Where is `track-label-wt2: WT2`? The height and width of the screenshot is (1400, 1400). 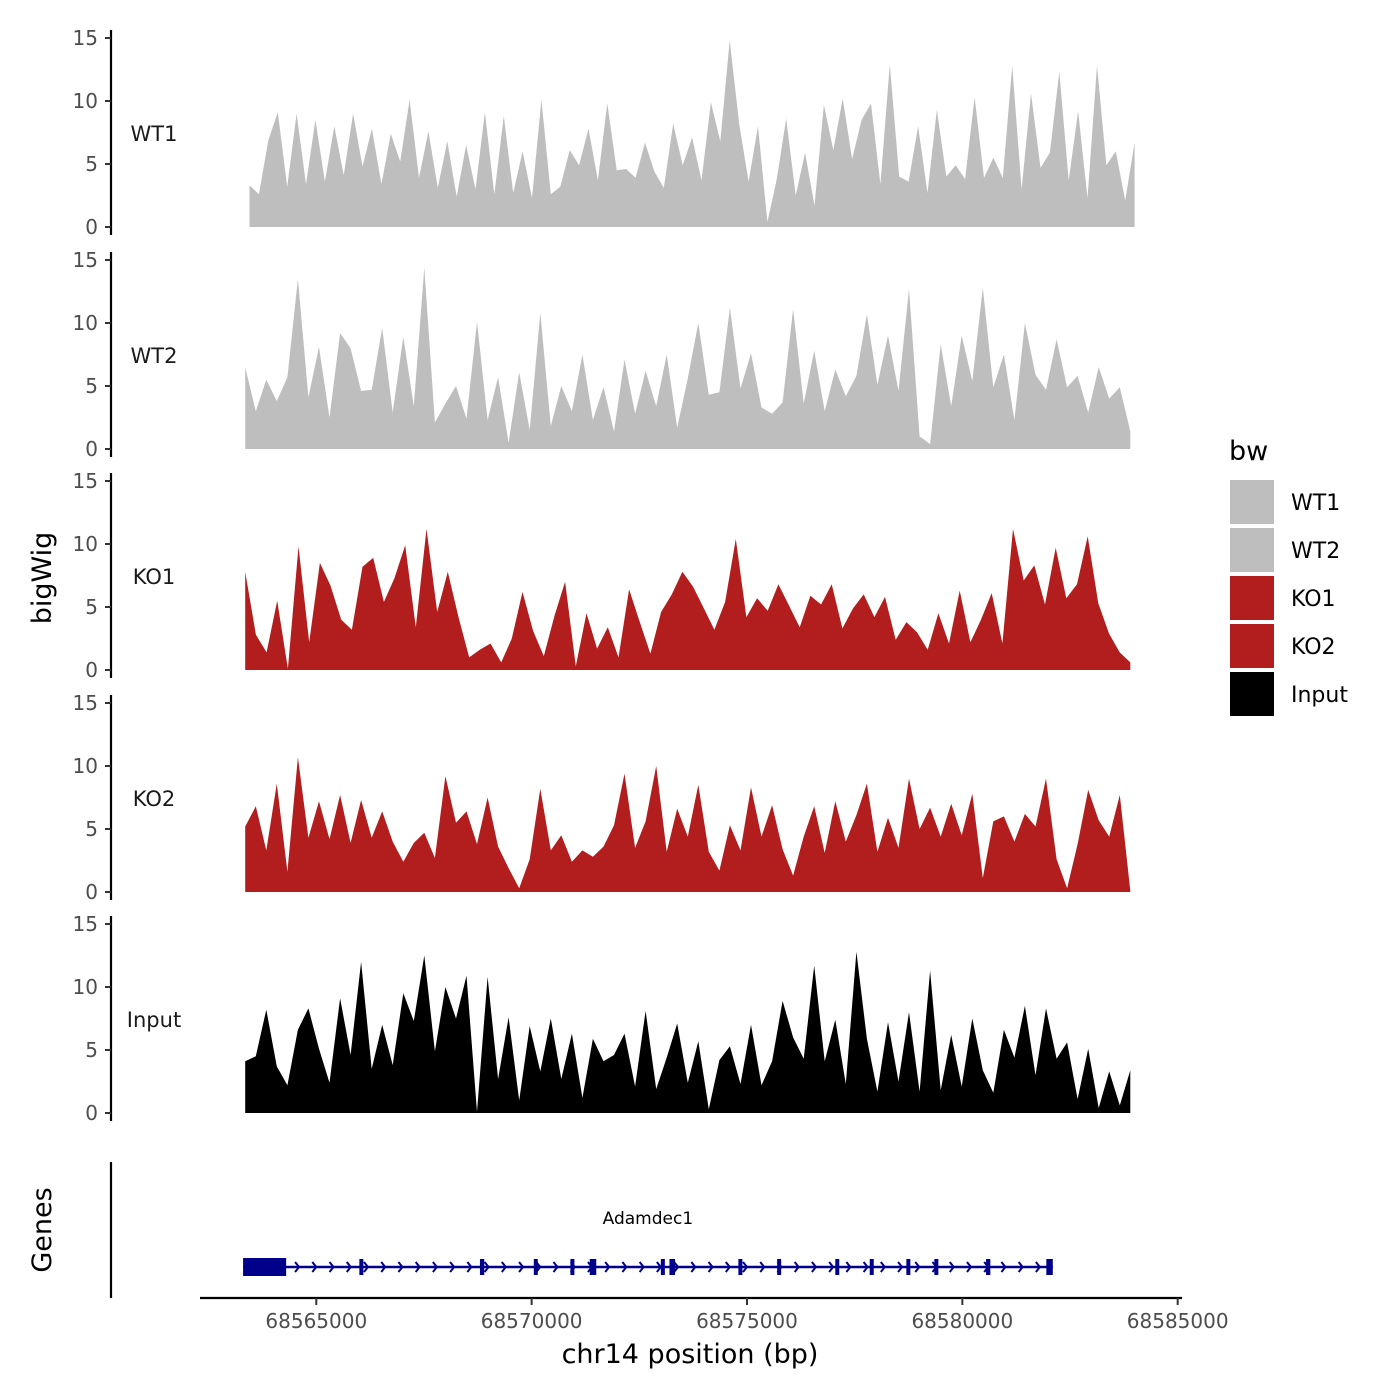 track-label-wt2: WT2 is located at coordinates (154, 356).